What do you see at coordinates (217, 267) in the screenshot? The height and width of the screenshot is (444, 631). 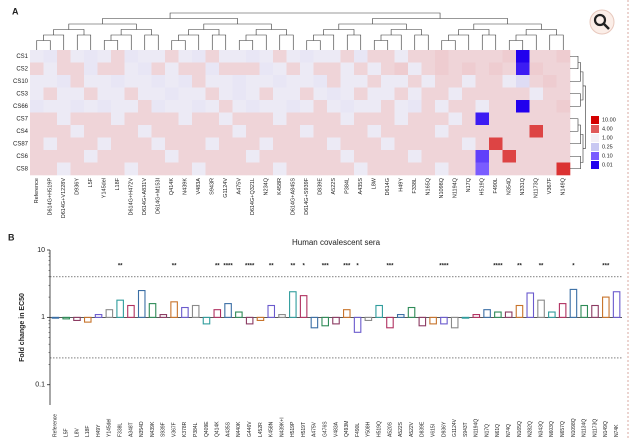 I see `significance-label: **` at bounding box center [217, 267].